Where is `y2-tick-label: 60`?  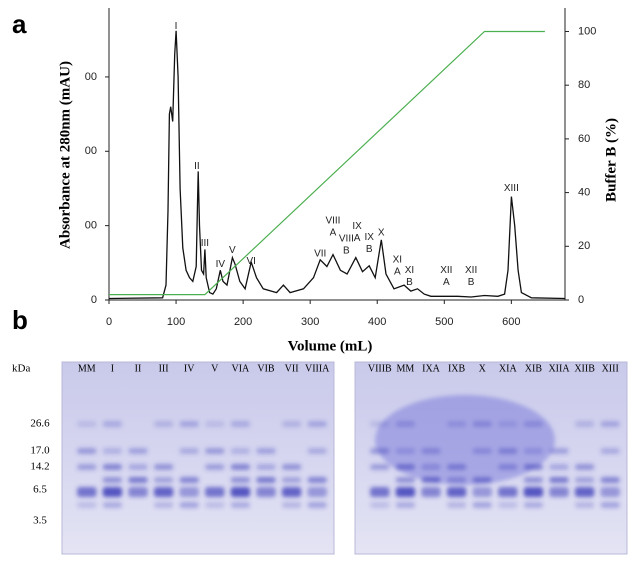 y2-tick-label: 60 is located at coordinates (584, 139).